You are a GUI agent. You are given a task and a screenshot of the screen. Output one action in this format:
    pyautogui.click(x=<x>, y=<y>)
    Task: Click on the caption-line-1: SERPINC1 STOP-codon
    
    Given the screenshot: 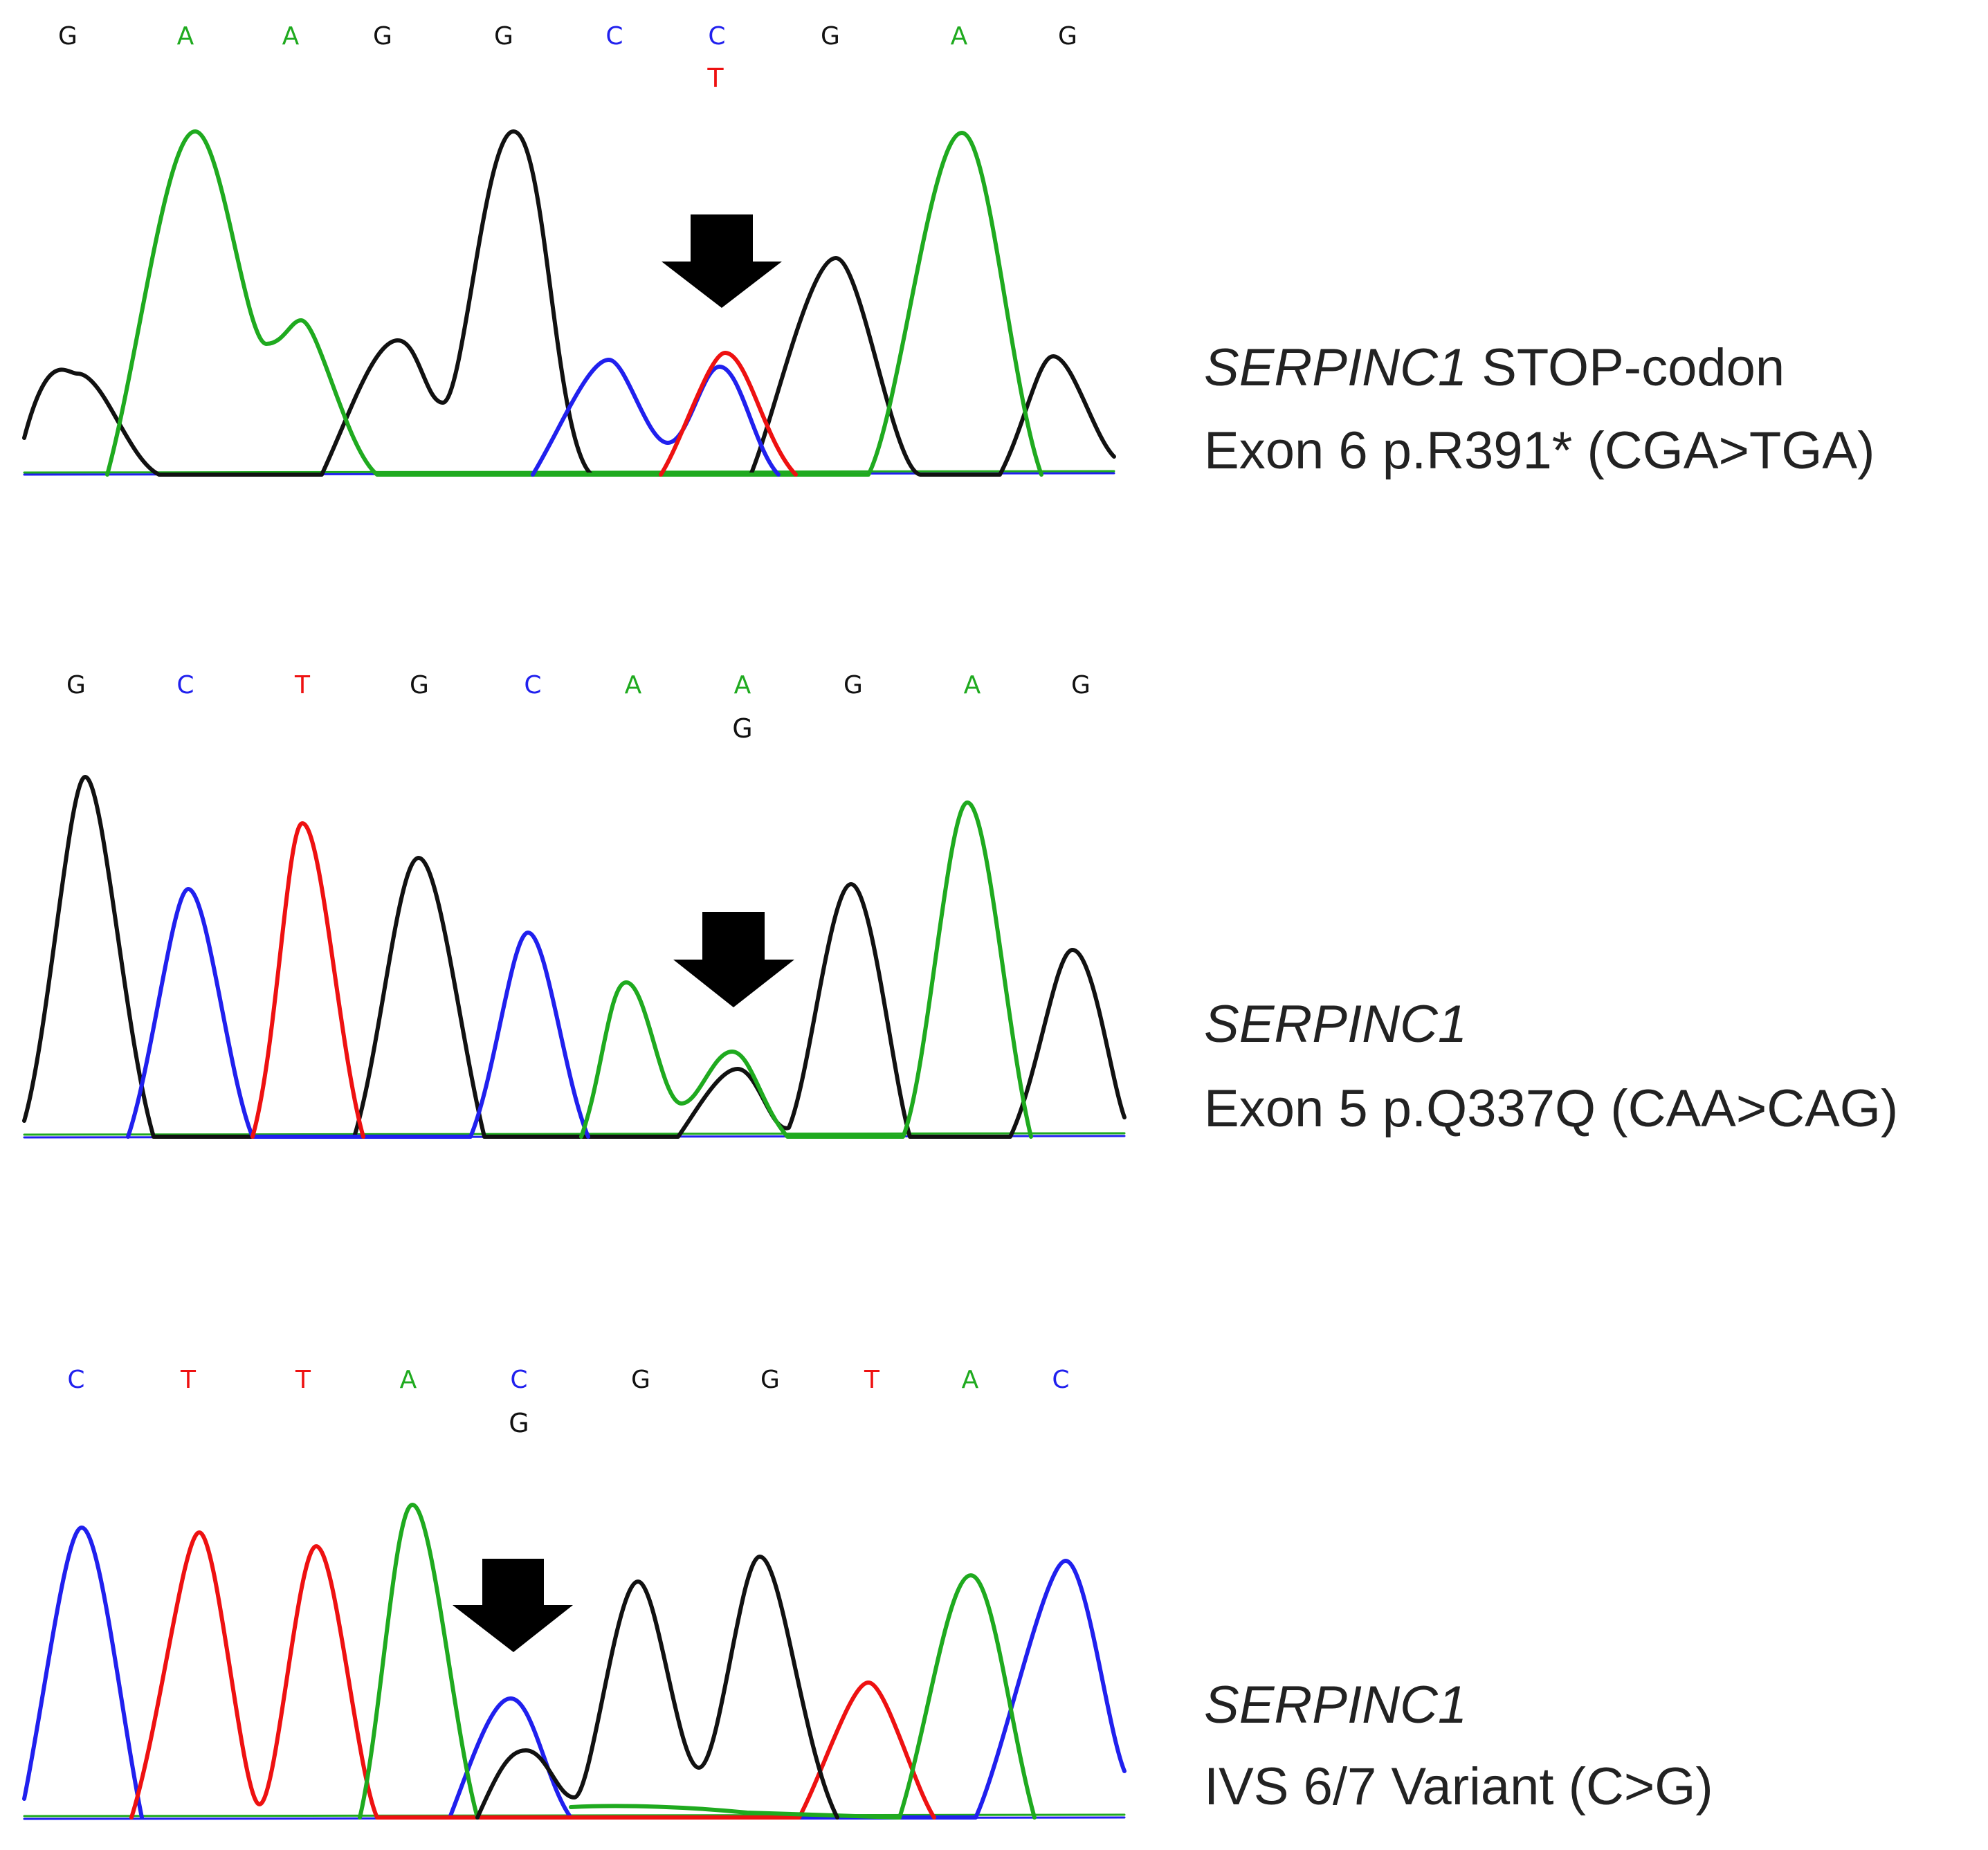 What is the action you would take?
    pyautogui.click(x=1495, y=368)
    